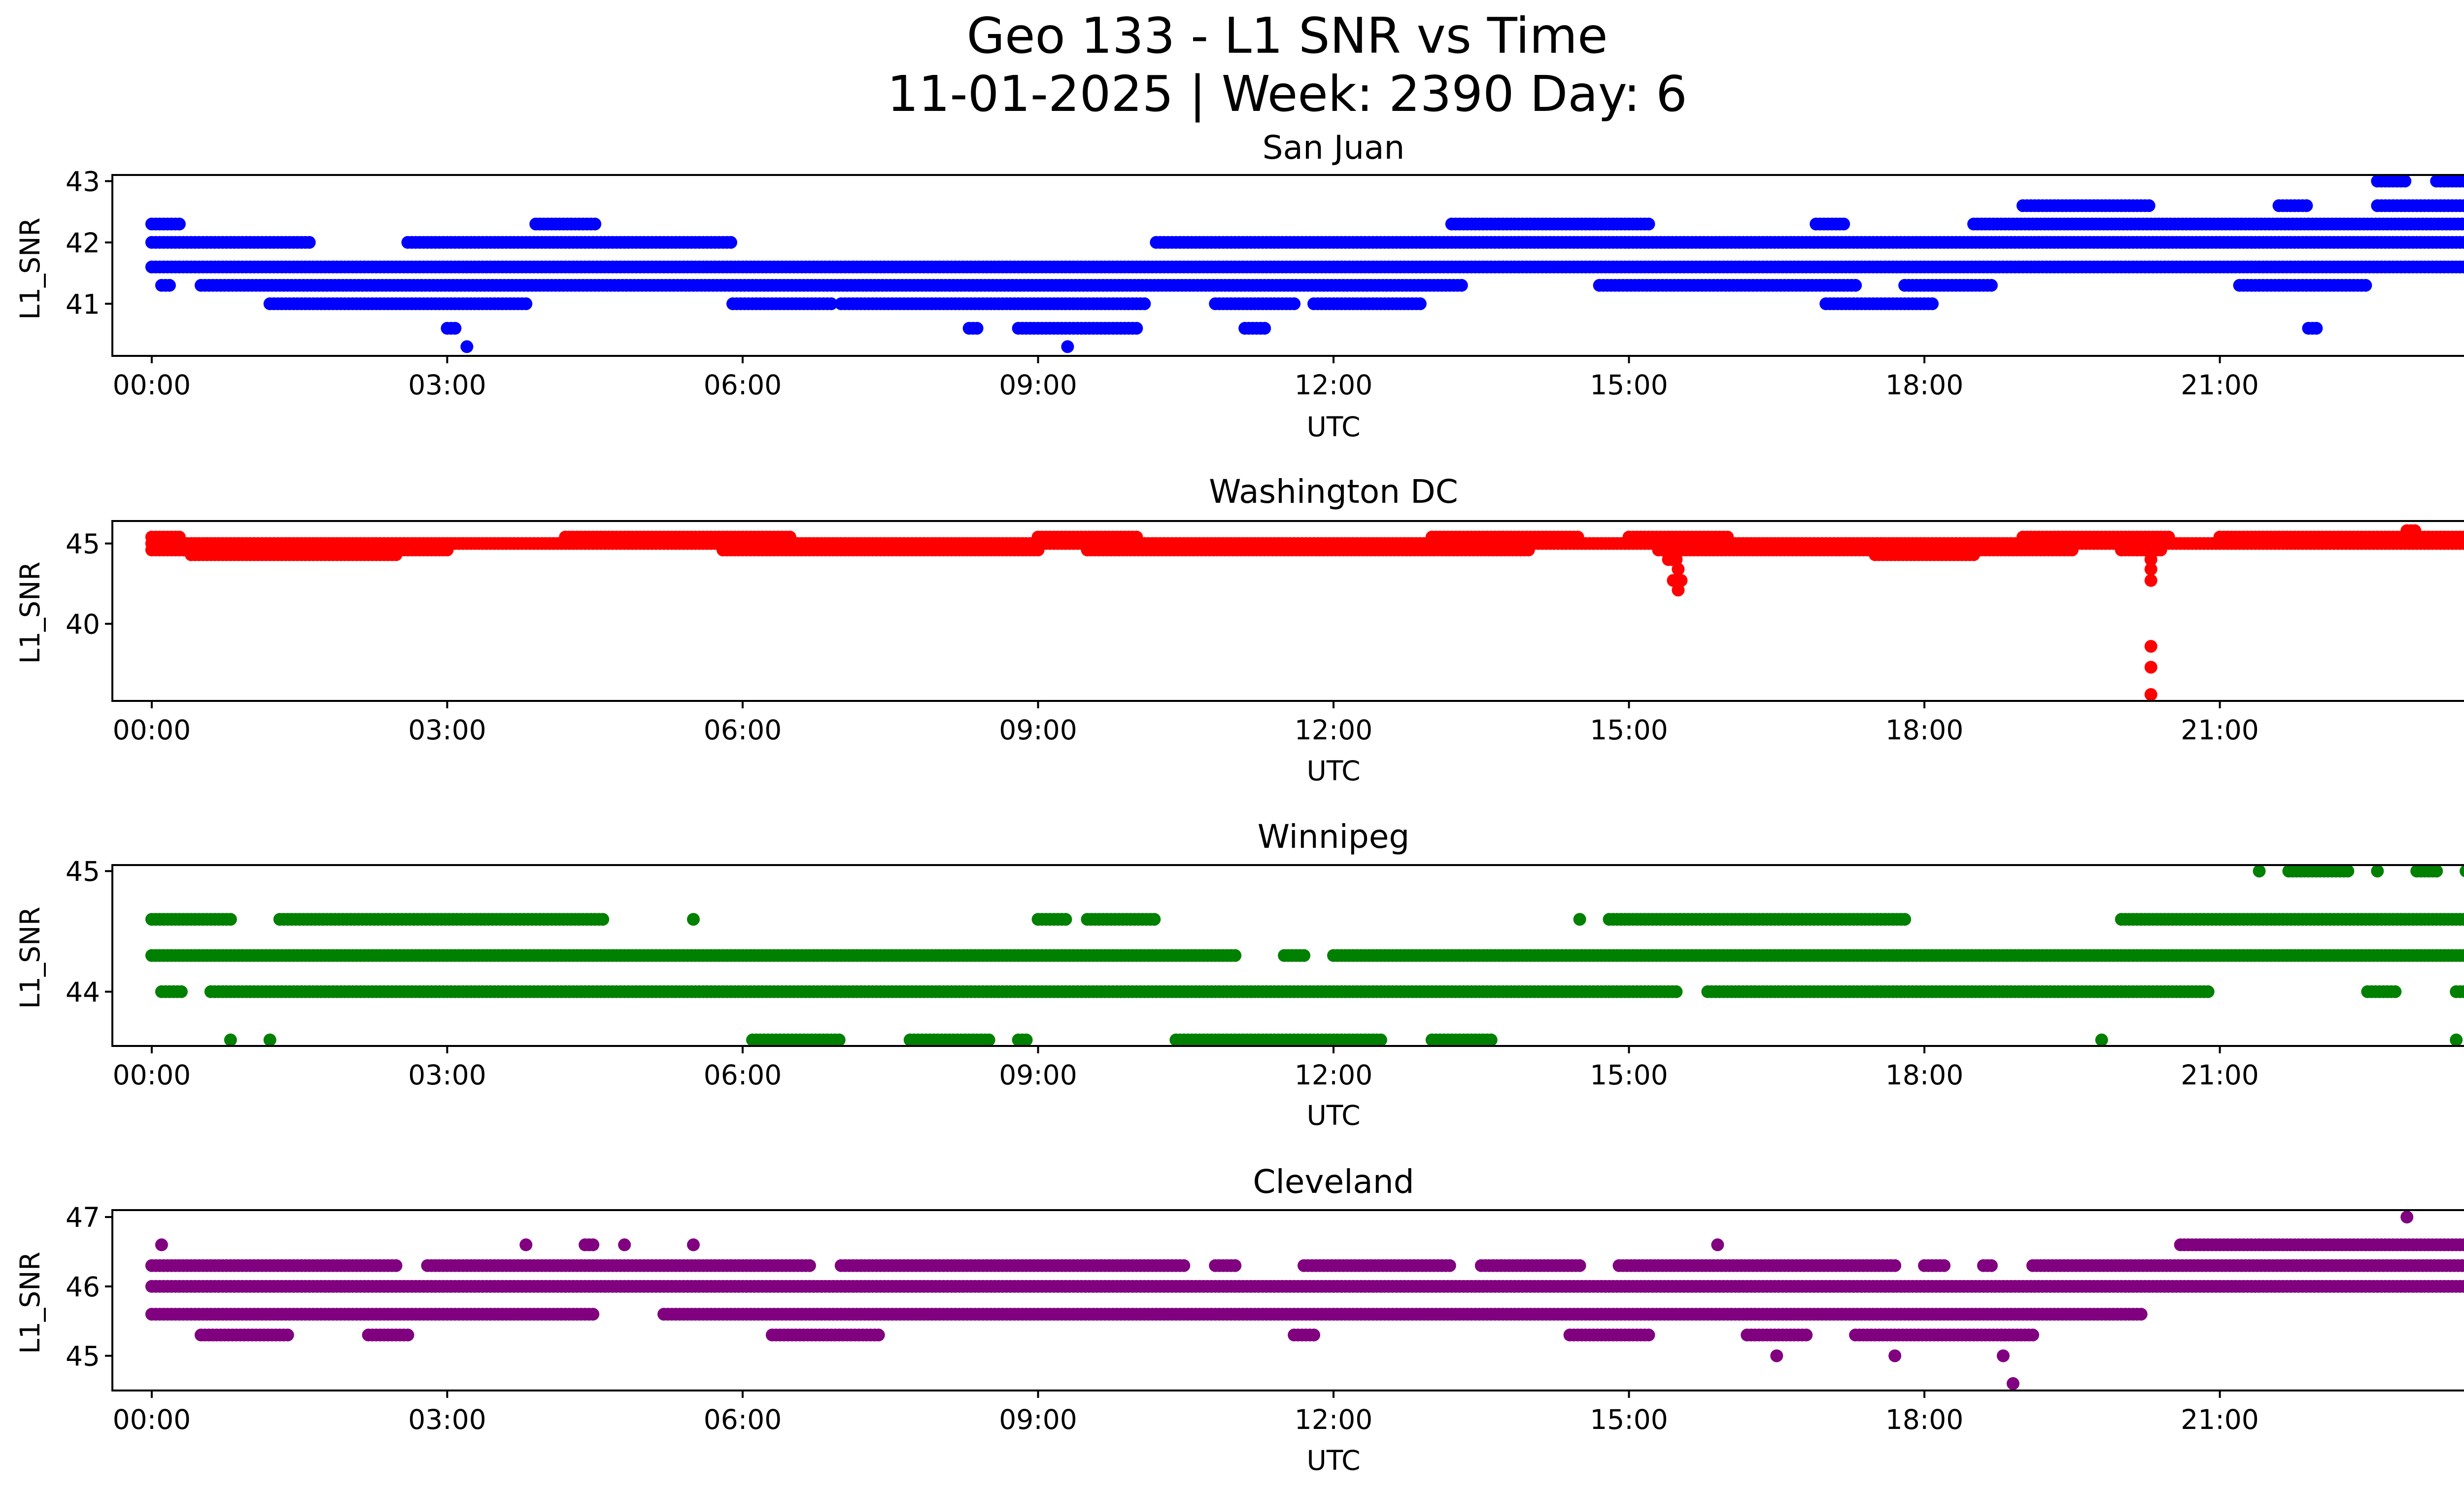 The width and height of the screenshot is (2464, 1495). What do you see at coordinates (83, 624) in the screenshot?
I see `y-tick-label: 40` at bounding box center [83, 624].